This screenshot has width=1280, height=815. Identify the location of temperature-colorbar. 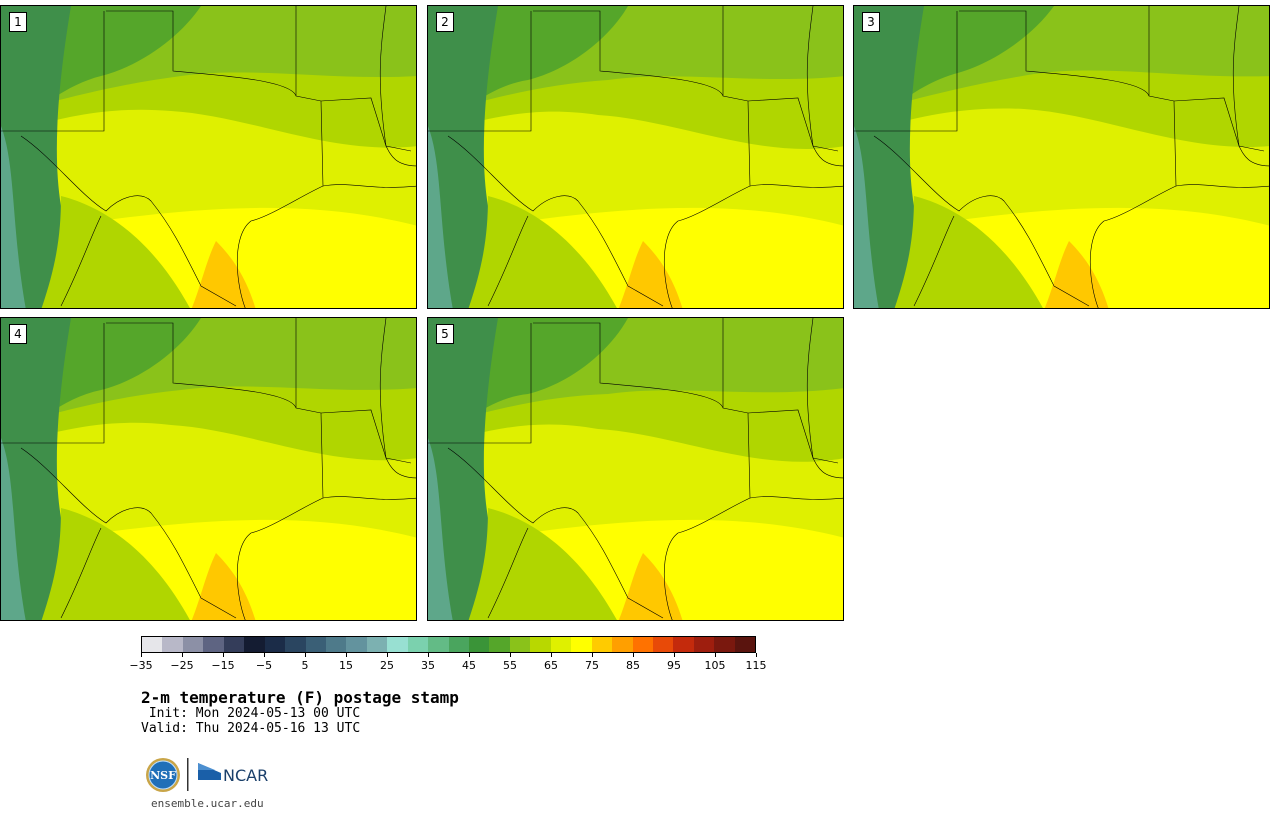
(448, 644).